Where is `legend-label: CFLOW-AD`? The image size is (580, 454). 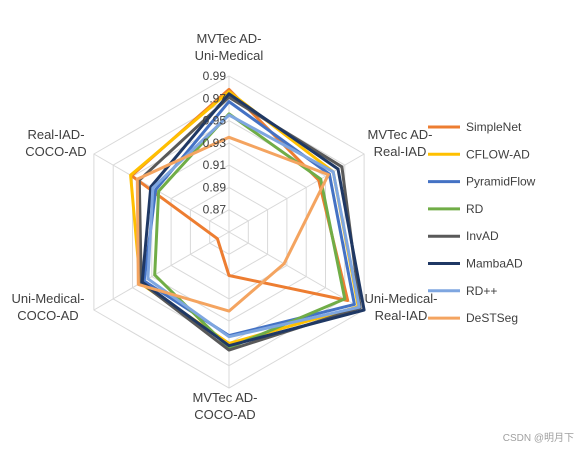
legend-label: CFLOW-AD is located at coordinates (498, 154).